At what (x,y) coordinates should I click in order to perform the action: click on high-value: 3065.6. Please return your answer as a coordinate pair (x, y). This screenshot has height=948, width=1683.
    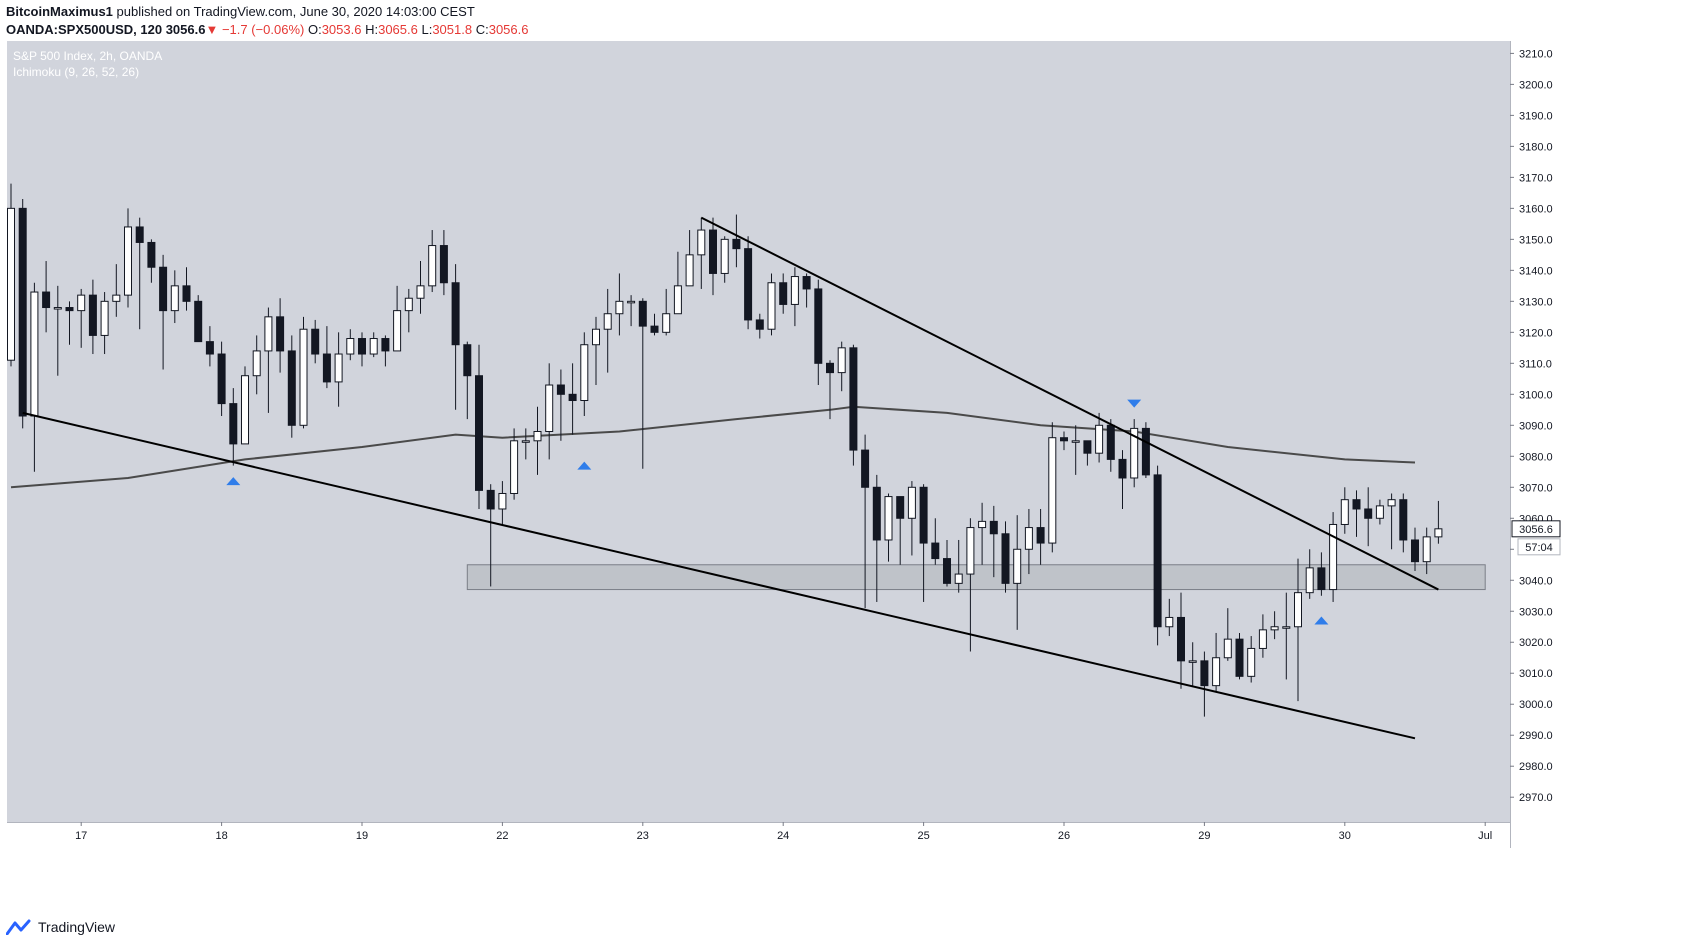
    Looking at the image, I should click on (398, 29).